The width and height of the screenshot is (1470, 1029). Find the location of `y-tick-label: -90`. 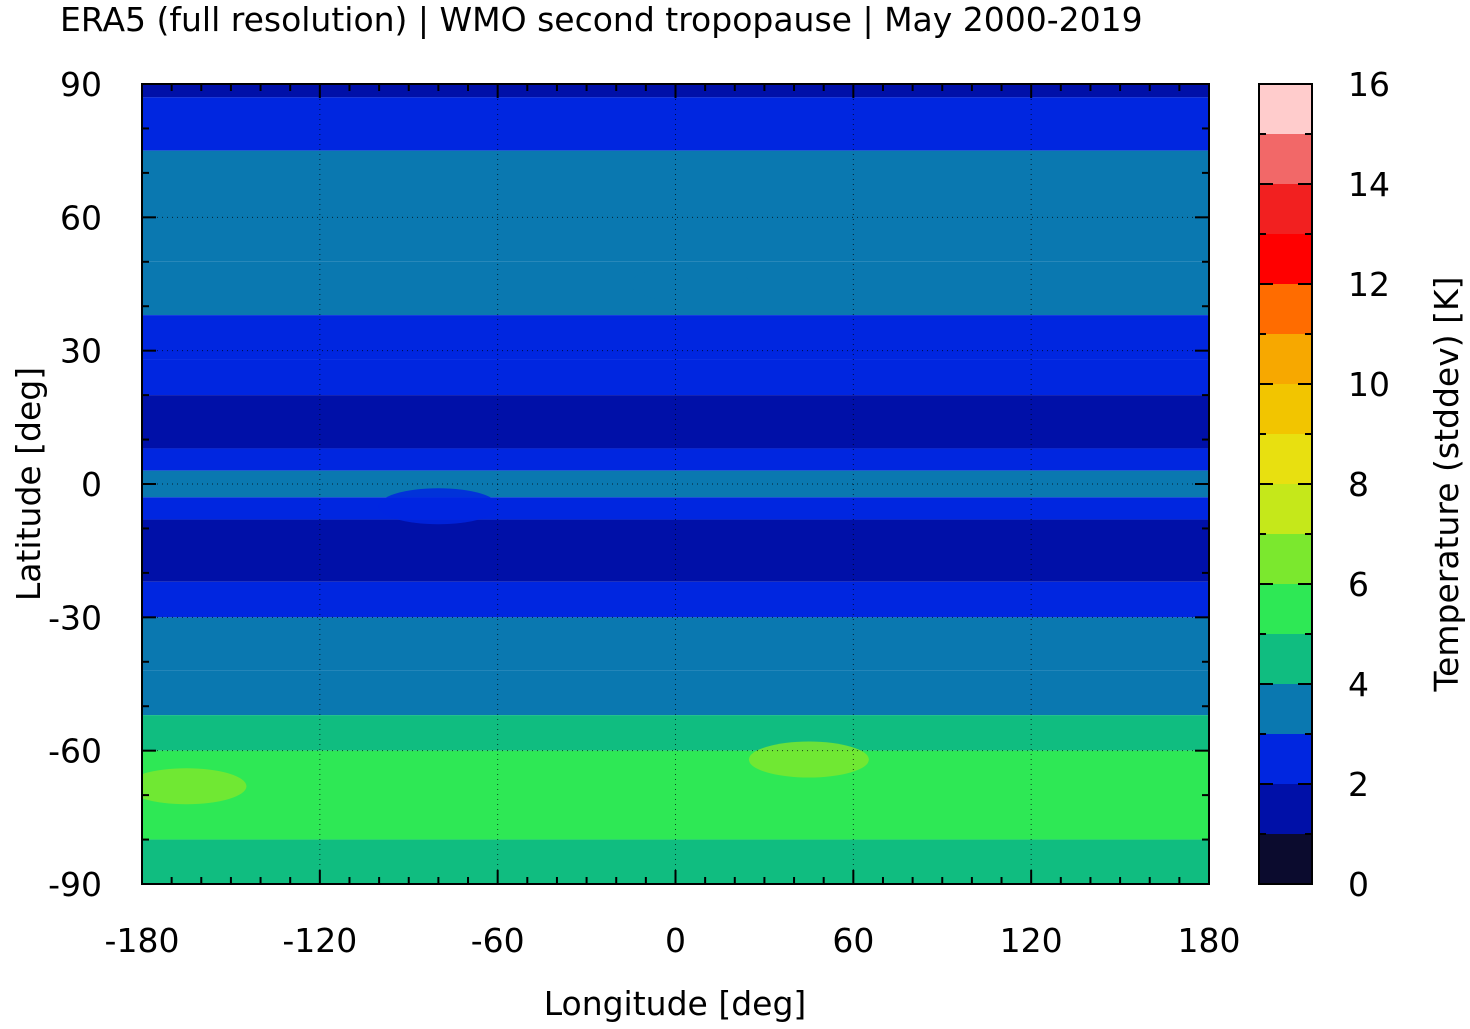

y-tick-label: -90 is located at coordinates (75, 884).